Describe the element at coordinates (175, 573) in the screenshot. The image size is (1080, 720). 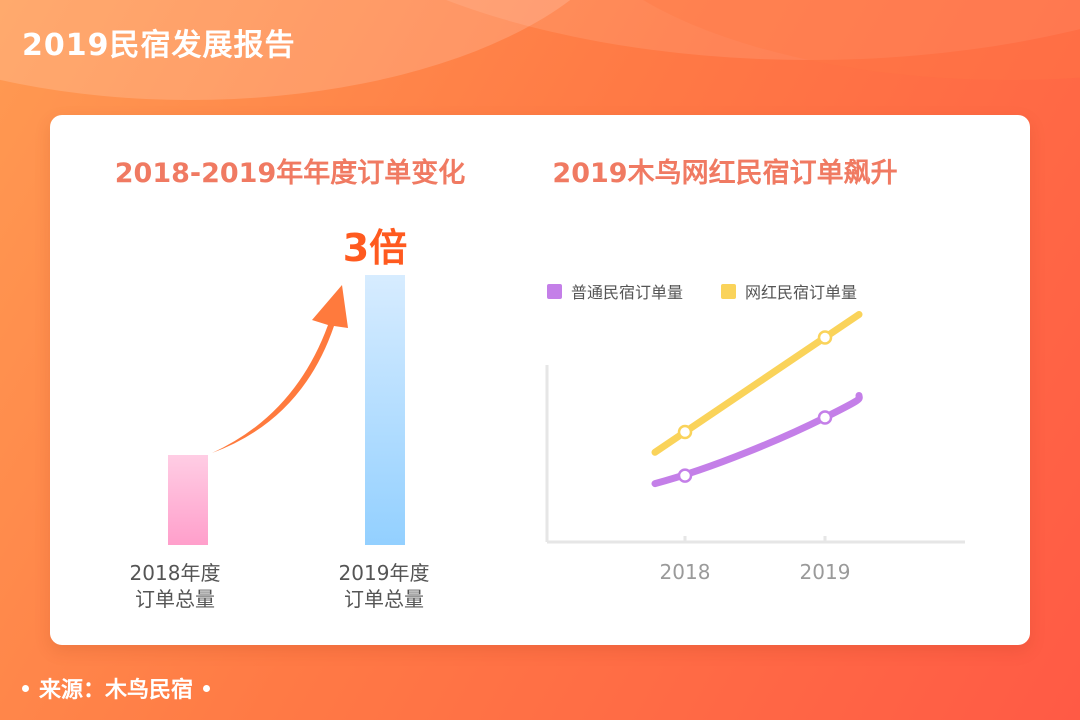
I see `category-line: 2018年度` at that location.